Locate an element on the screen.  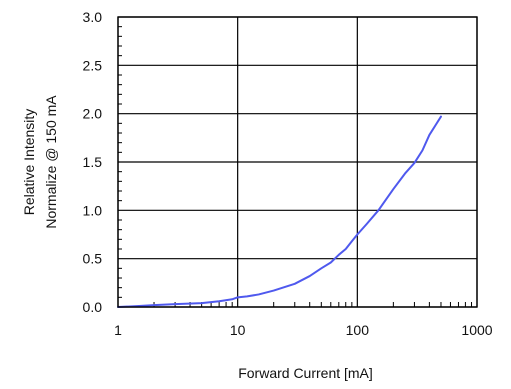
y-tick-label: 2.5 is located at coordinates (93, 65).